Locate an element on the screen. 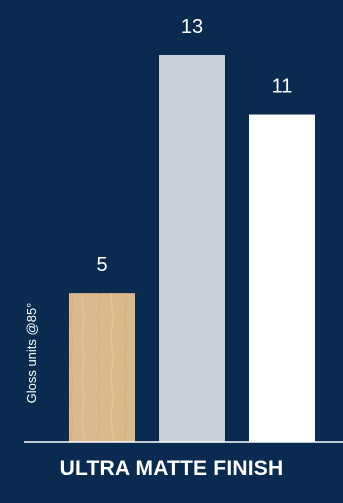  bar-wood is located at coordinates (102, 367).